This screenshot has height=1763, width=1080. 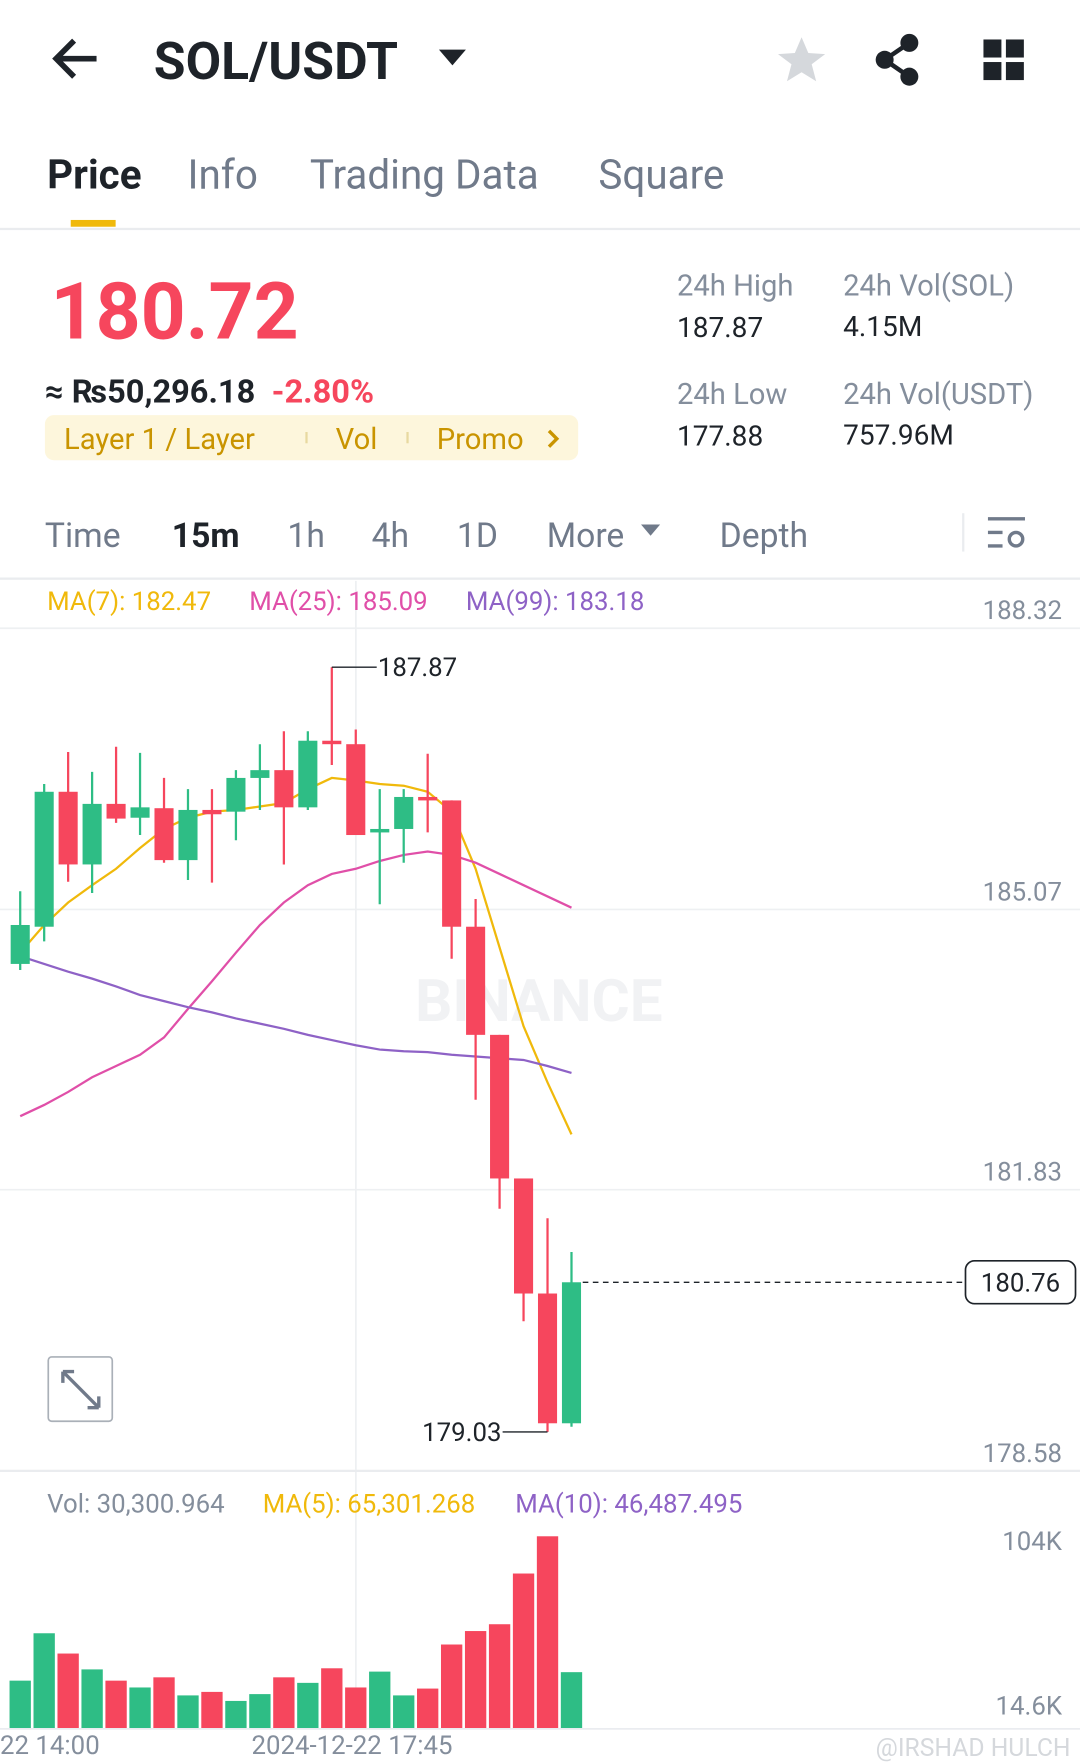 What do you see at coordinates (898, 434) in the screenshot?
I see `stat-value: 757.96M` at bounding box center [898, 434].